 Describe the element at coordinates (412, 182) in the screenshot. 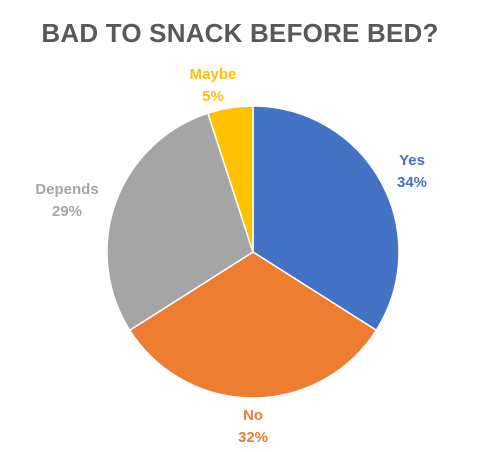

I see `slice-value-yes: 34%` at that location.